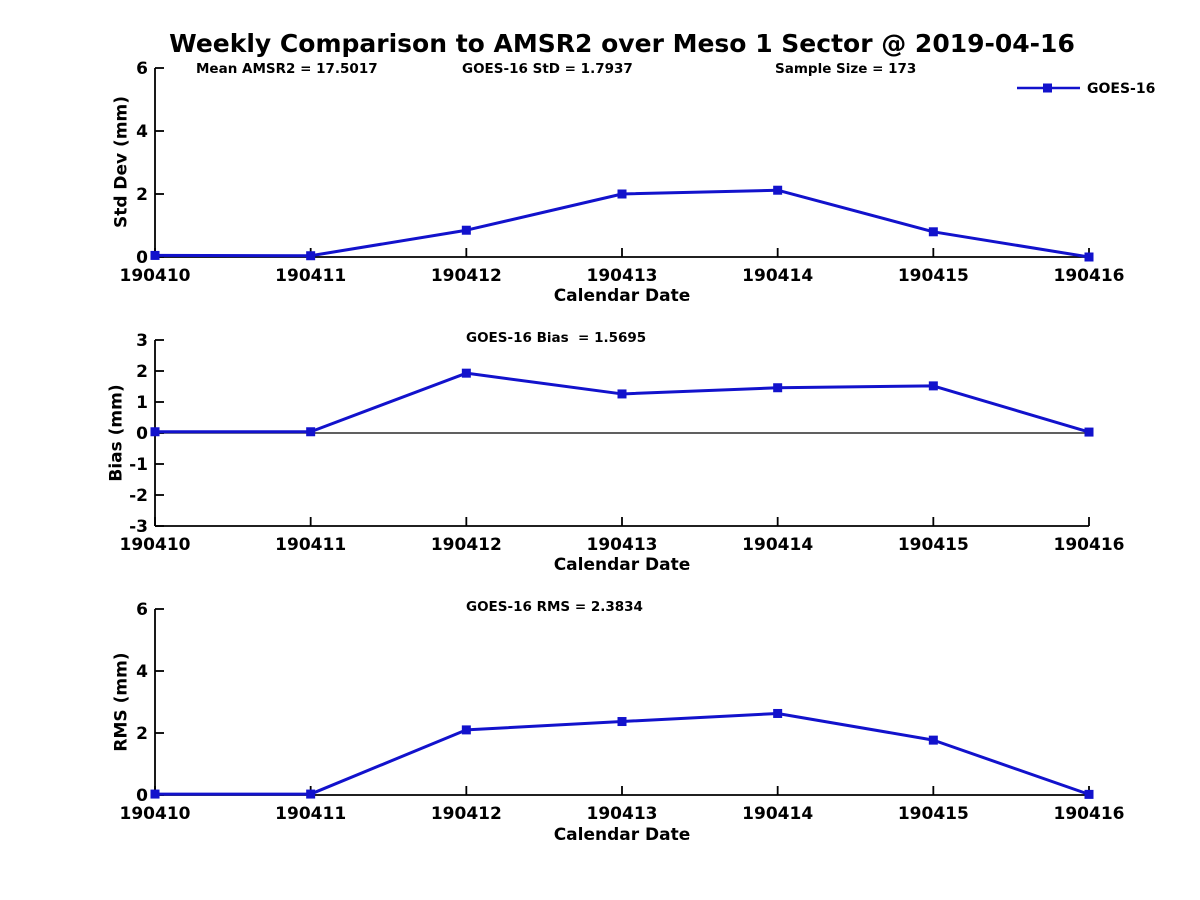 The image size is (1200, 900). I want to click on mean-amsr2-annotation: Mean AMSR2 = 17.5017, so click(287, 69).